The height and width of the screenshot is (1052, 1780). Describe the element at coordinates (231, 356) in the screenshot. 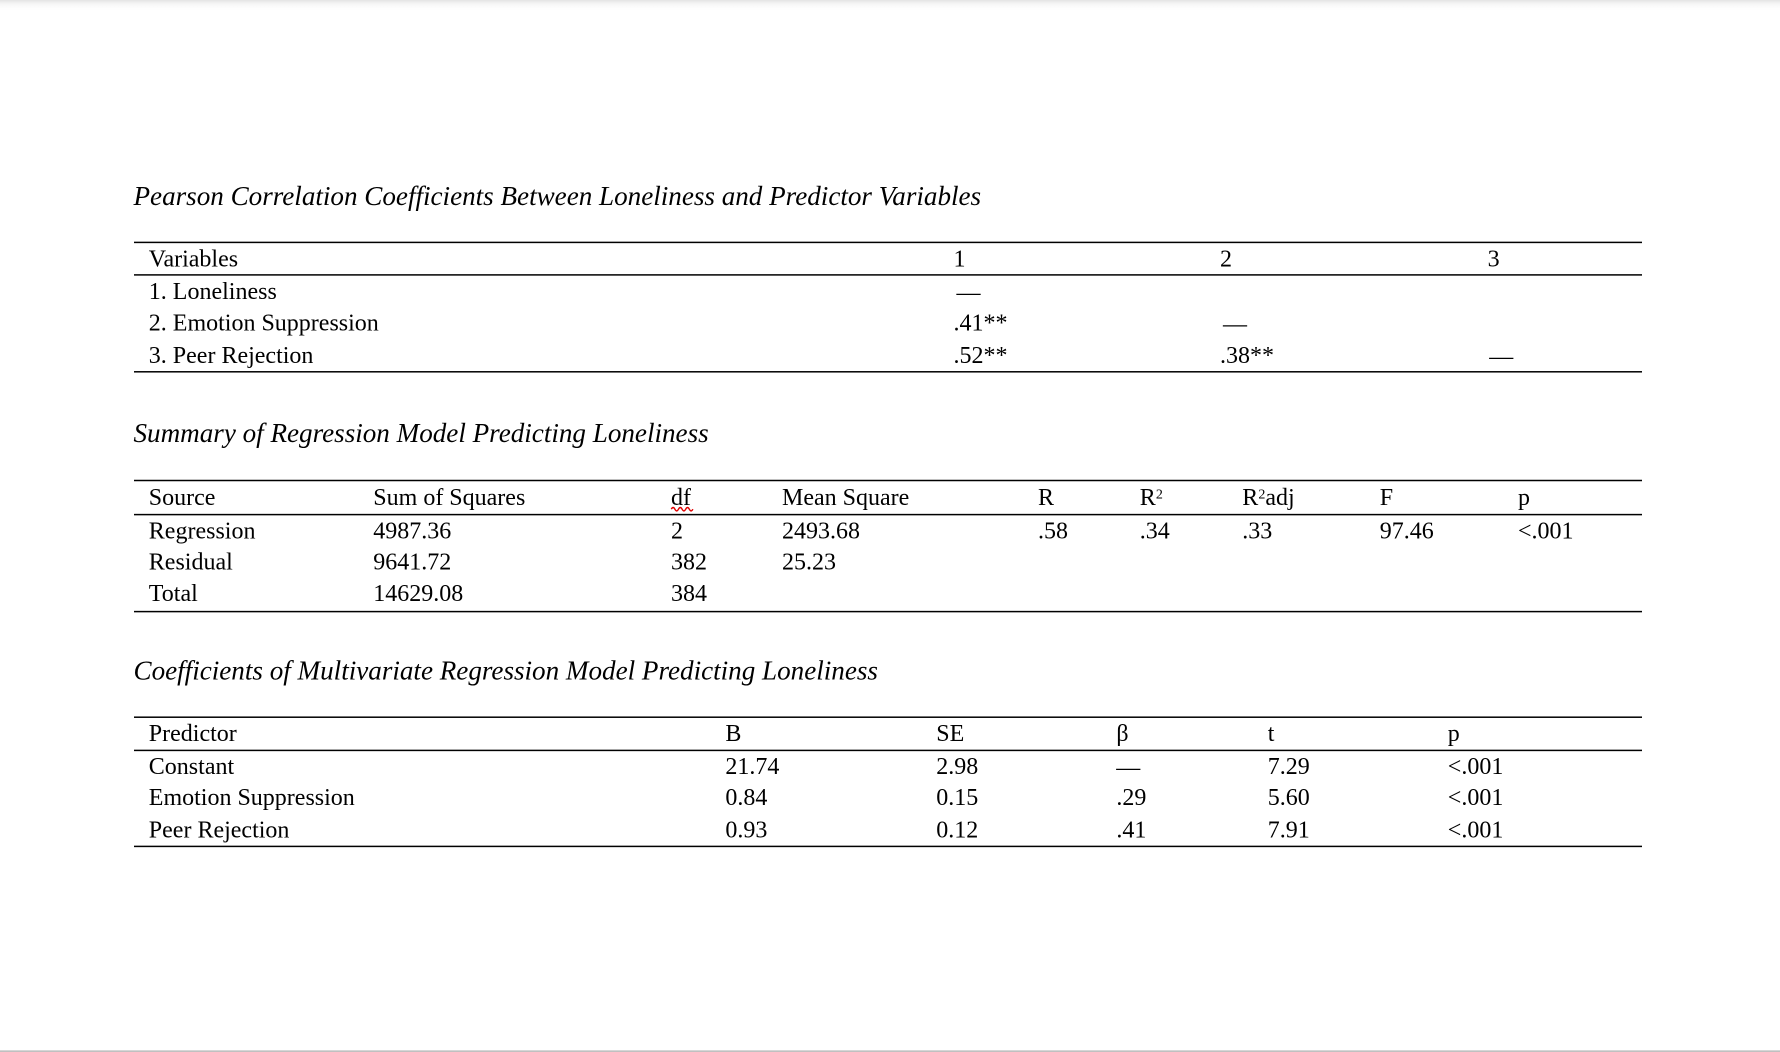

I see `svg-text: 3. Peer Rejection` at that location.